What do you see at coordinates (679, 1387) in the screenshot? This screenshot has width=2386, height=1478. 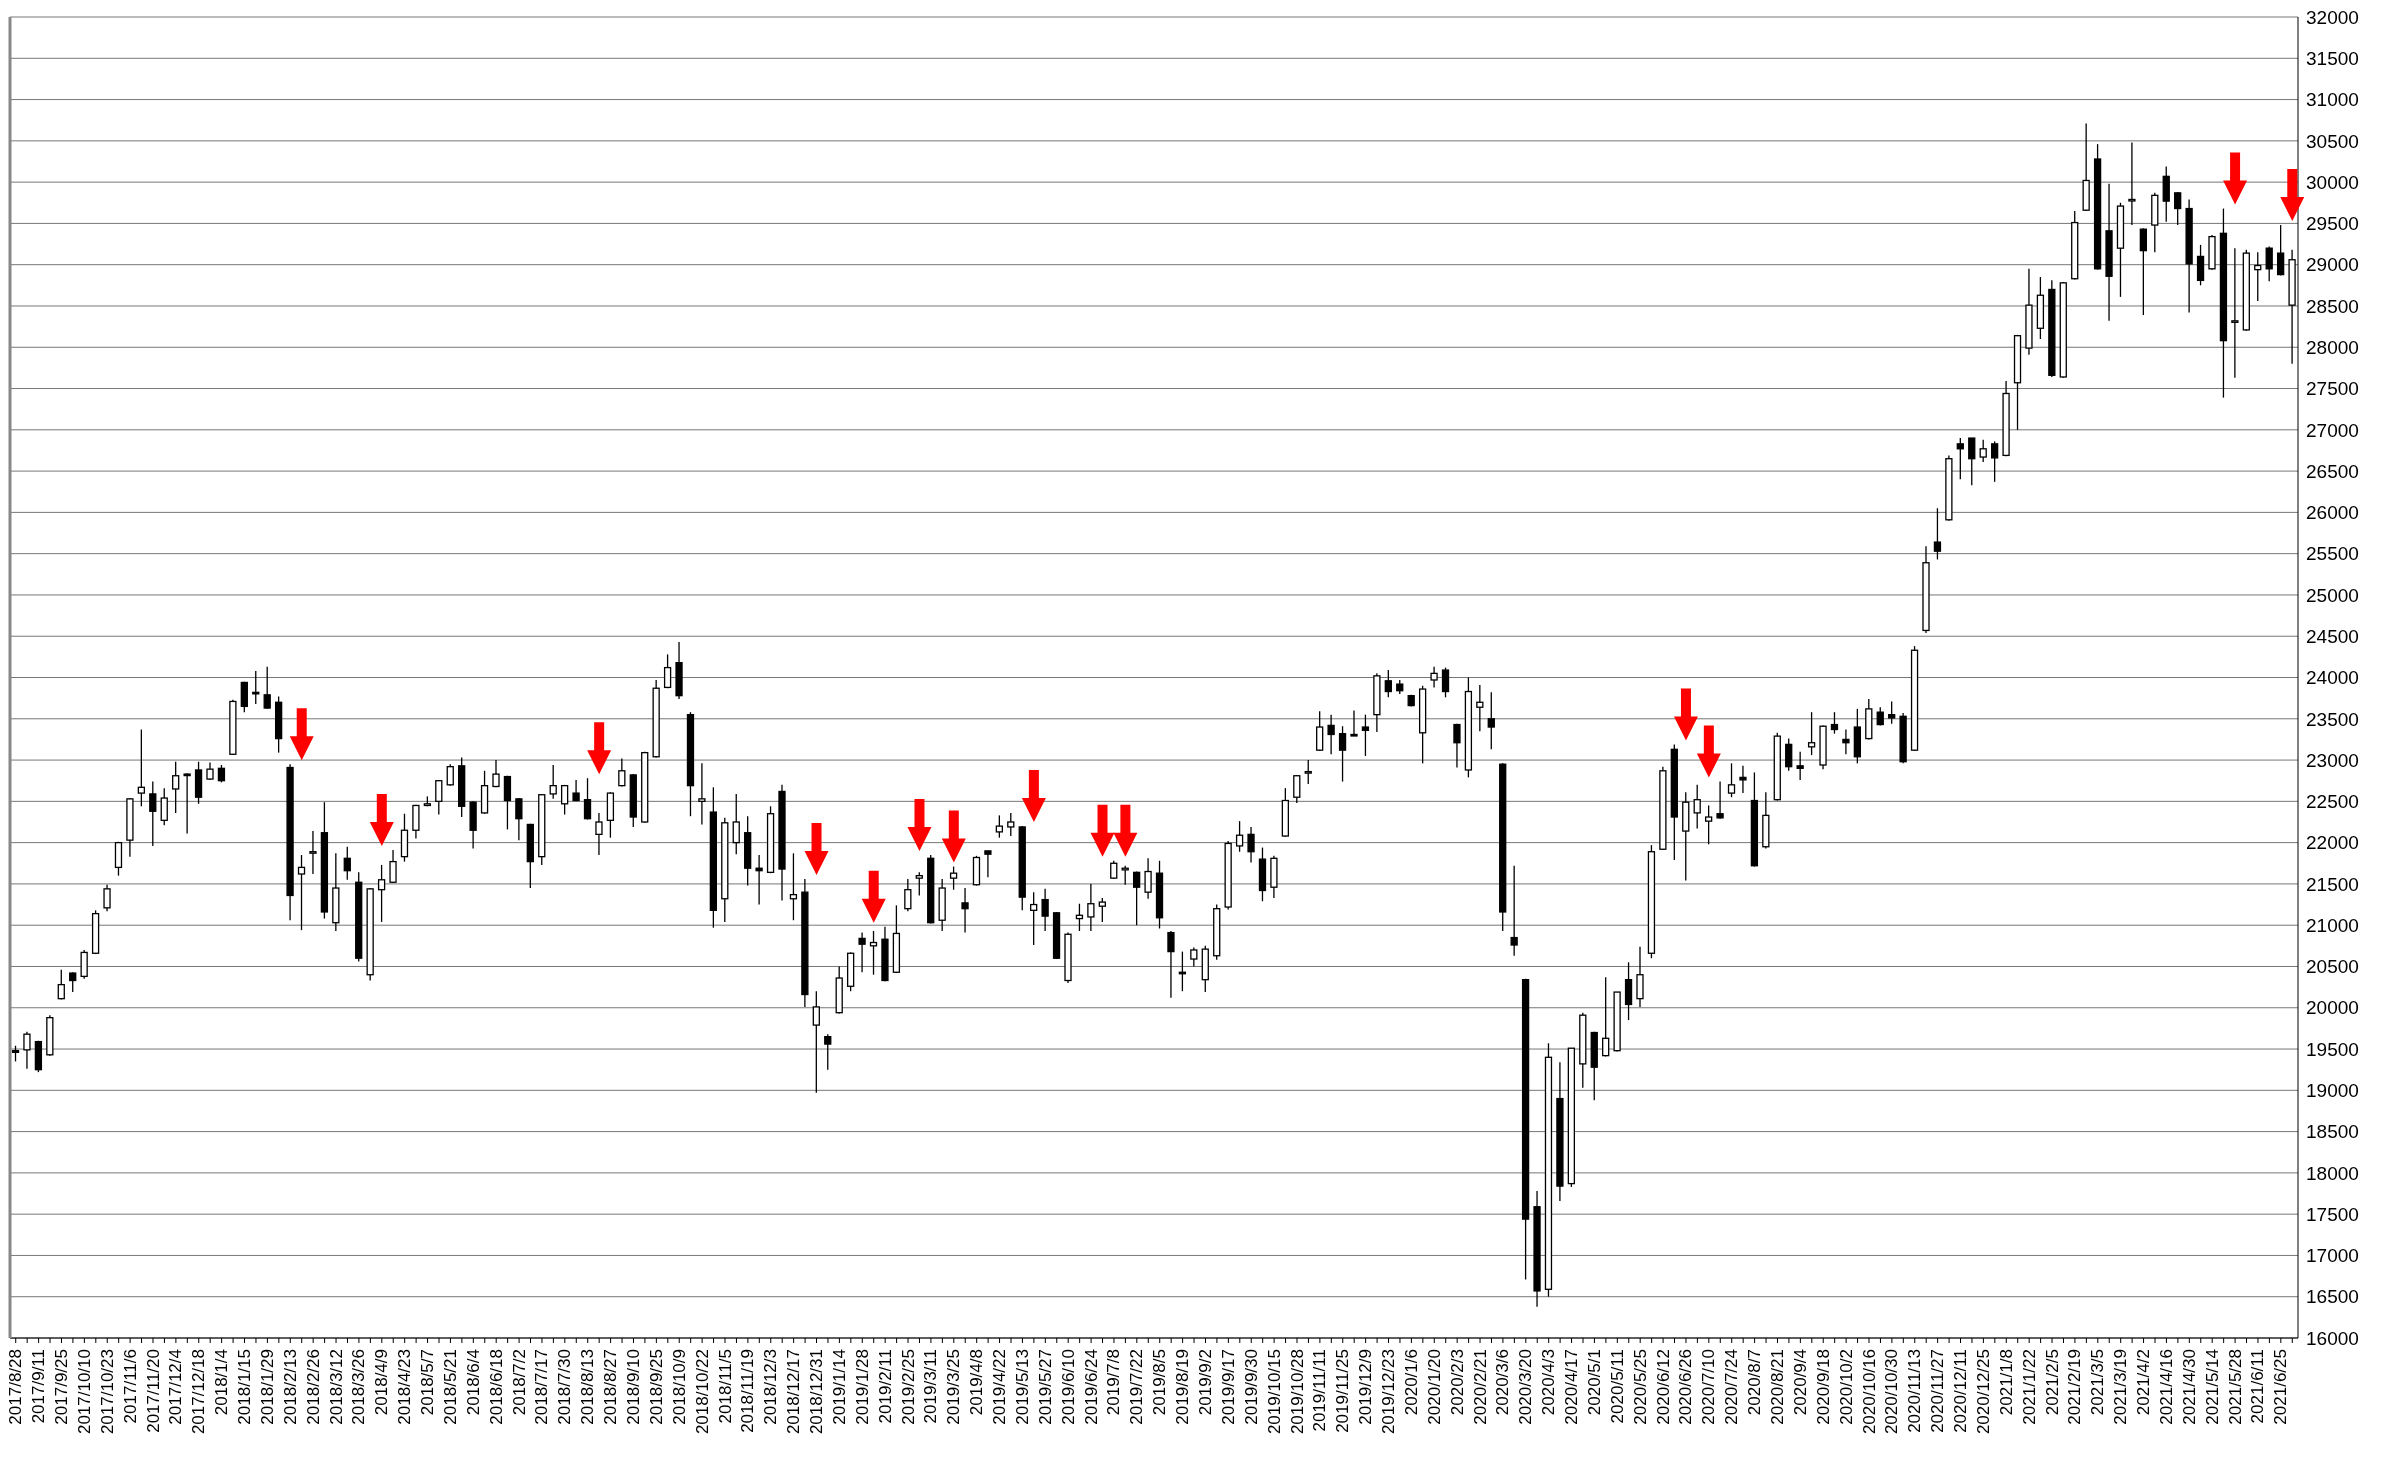 I see `x-tick-label: 2018/10/9` at bounding box center [679, 1387].